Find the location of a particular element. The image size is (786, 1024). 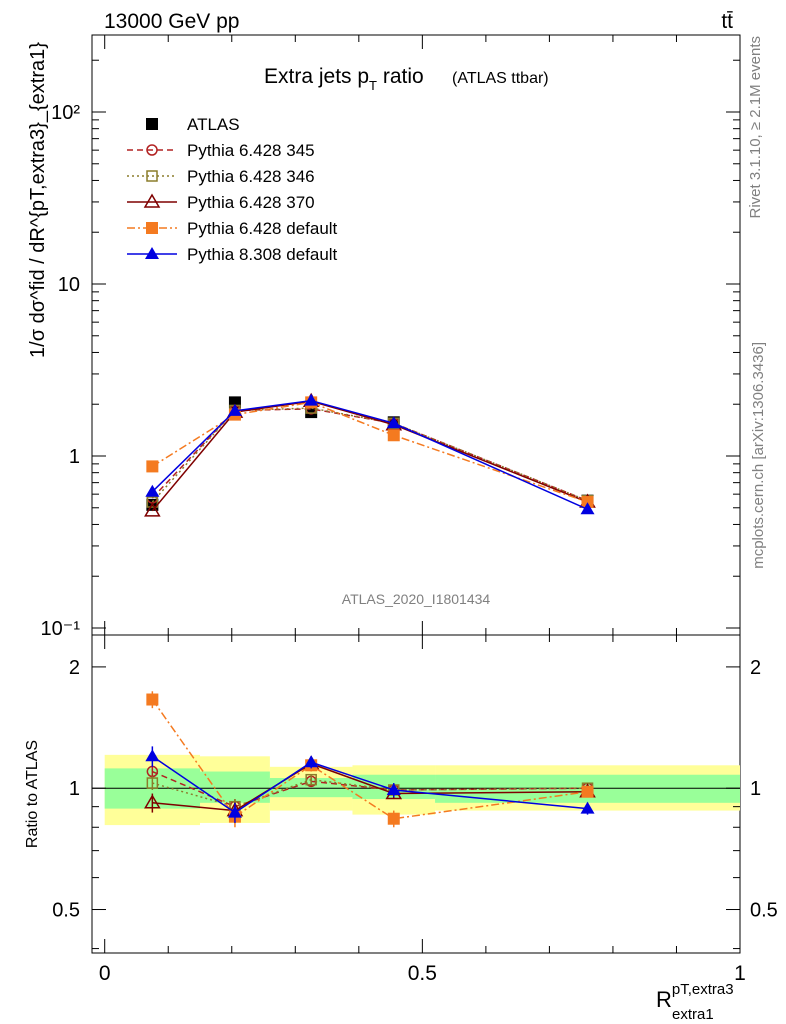

x-tick-label: 0 is located at coordinates (105, 973).